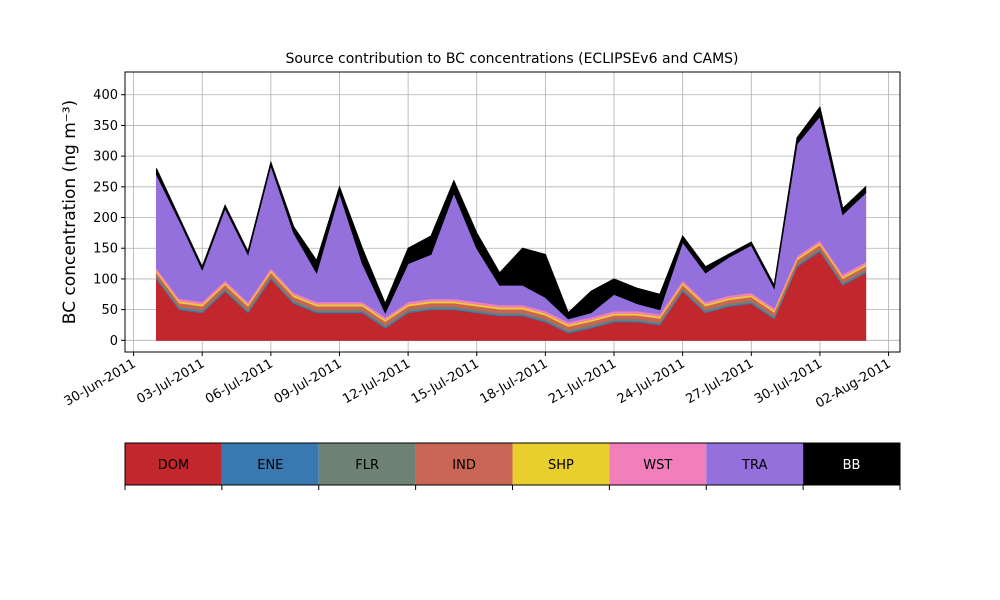 This screenshot has height=600, width=1000. I want to click on x-tick-label: 09-Jul-2011, so click(308, 381).